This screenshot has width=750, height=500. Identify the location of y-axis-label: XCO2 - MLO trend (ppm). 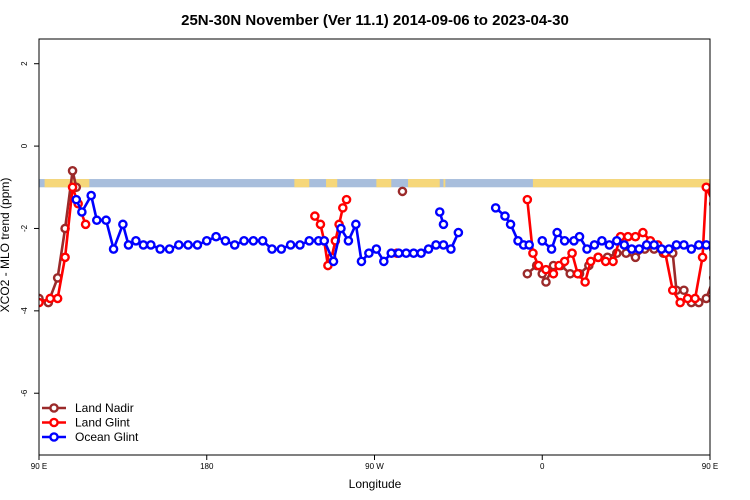
(6, 245).